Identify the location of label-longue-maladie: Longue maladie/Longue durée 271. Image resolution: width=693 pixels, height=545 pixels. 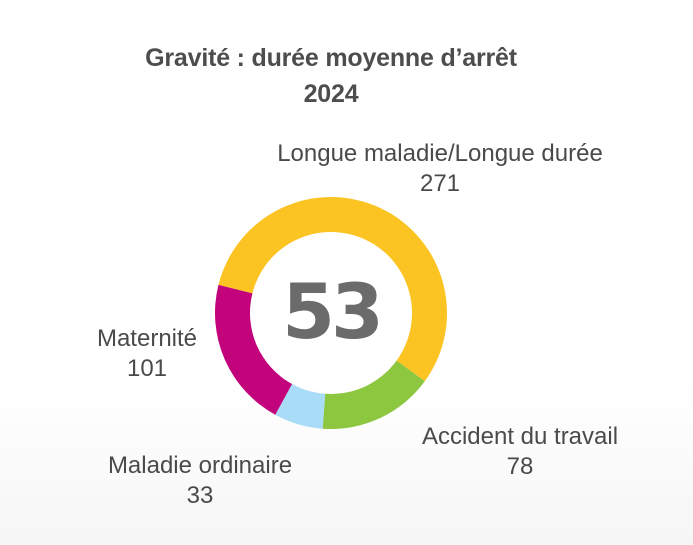
(440, 169).